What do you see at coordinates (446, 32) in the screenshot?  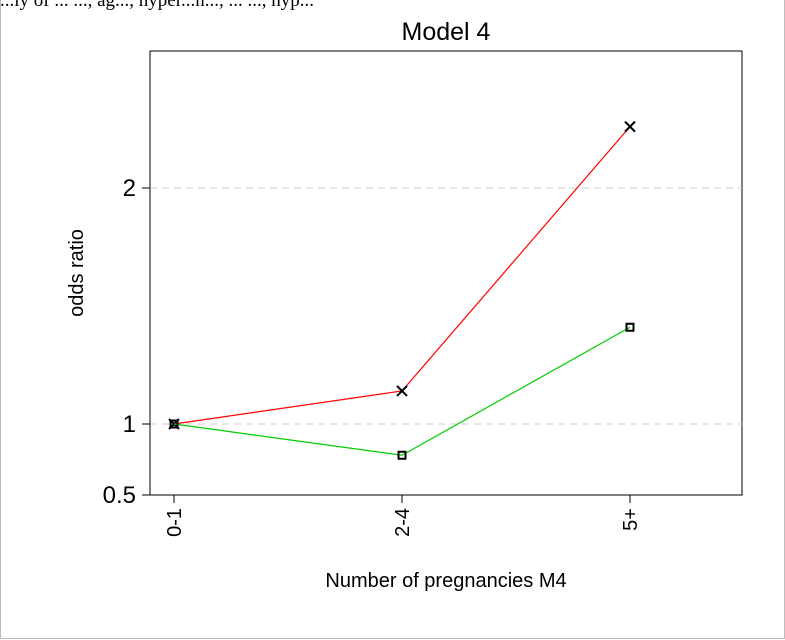 I see `chart-title: Model 4` at bounding box center [446, 32].